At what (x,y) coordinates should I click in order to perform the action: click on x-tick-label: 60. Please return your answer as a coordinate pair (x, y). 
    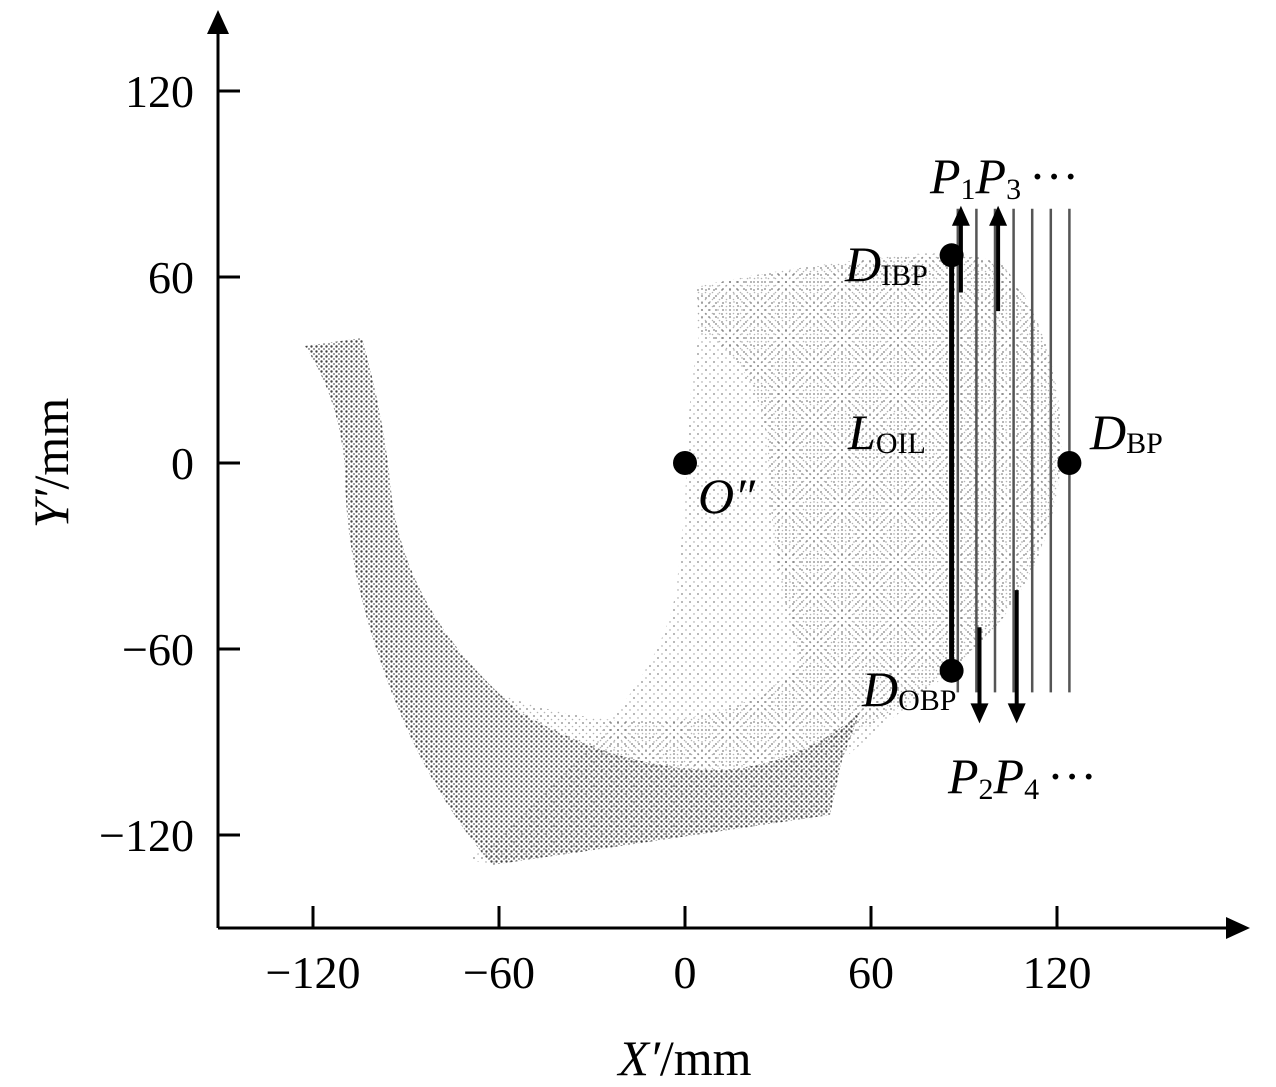
    Looking at the image, I should click on (871, 972).